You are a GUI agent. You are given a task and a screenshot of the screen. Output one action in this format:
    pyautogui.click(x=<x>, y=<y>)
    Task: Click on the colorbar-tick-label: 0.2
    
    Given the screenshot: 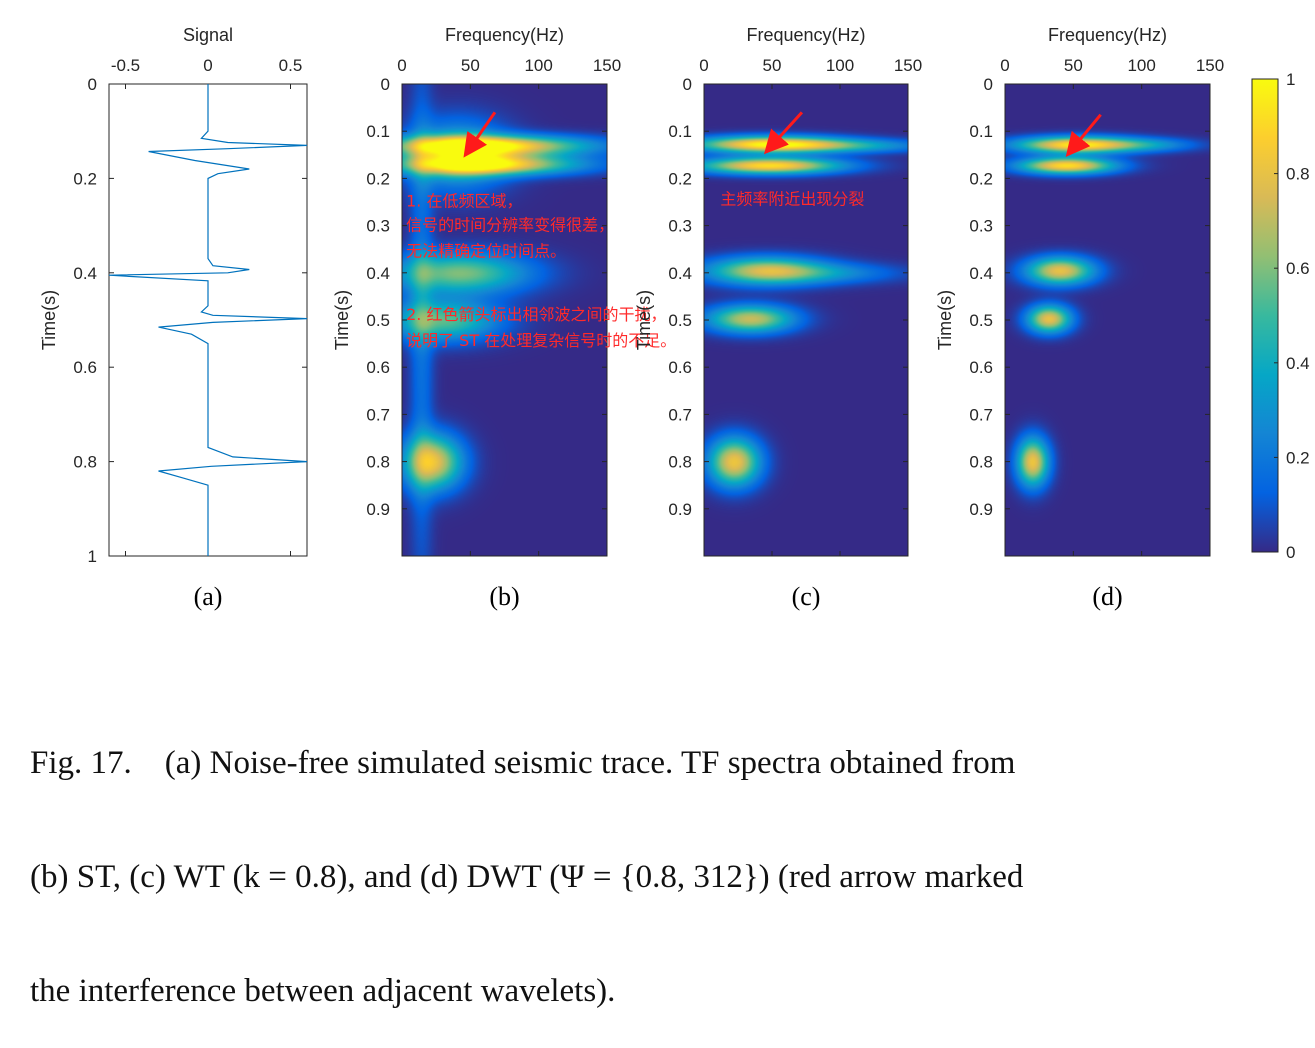 What is the action you would take?
    pyautogui.click(x=1298, y=457)
    